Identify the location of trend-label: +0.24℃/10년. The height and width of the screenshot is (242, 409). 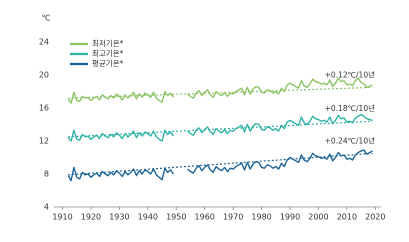
(350, 140).